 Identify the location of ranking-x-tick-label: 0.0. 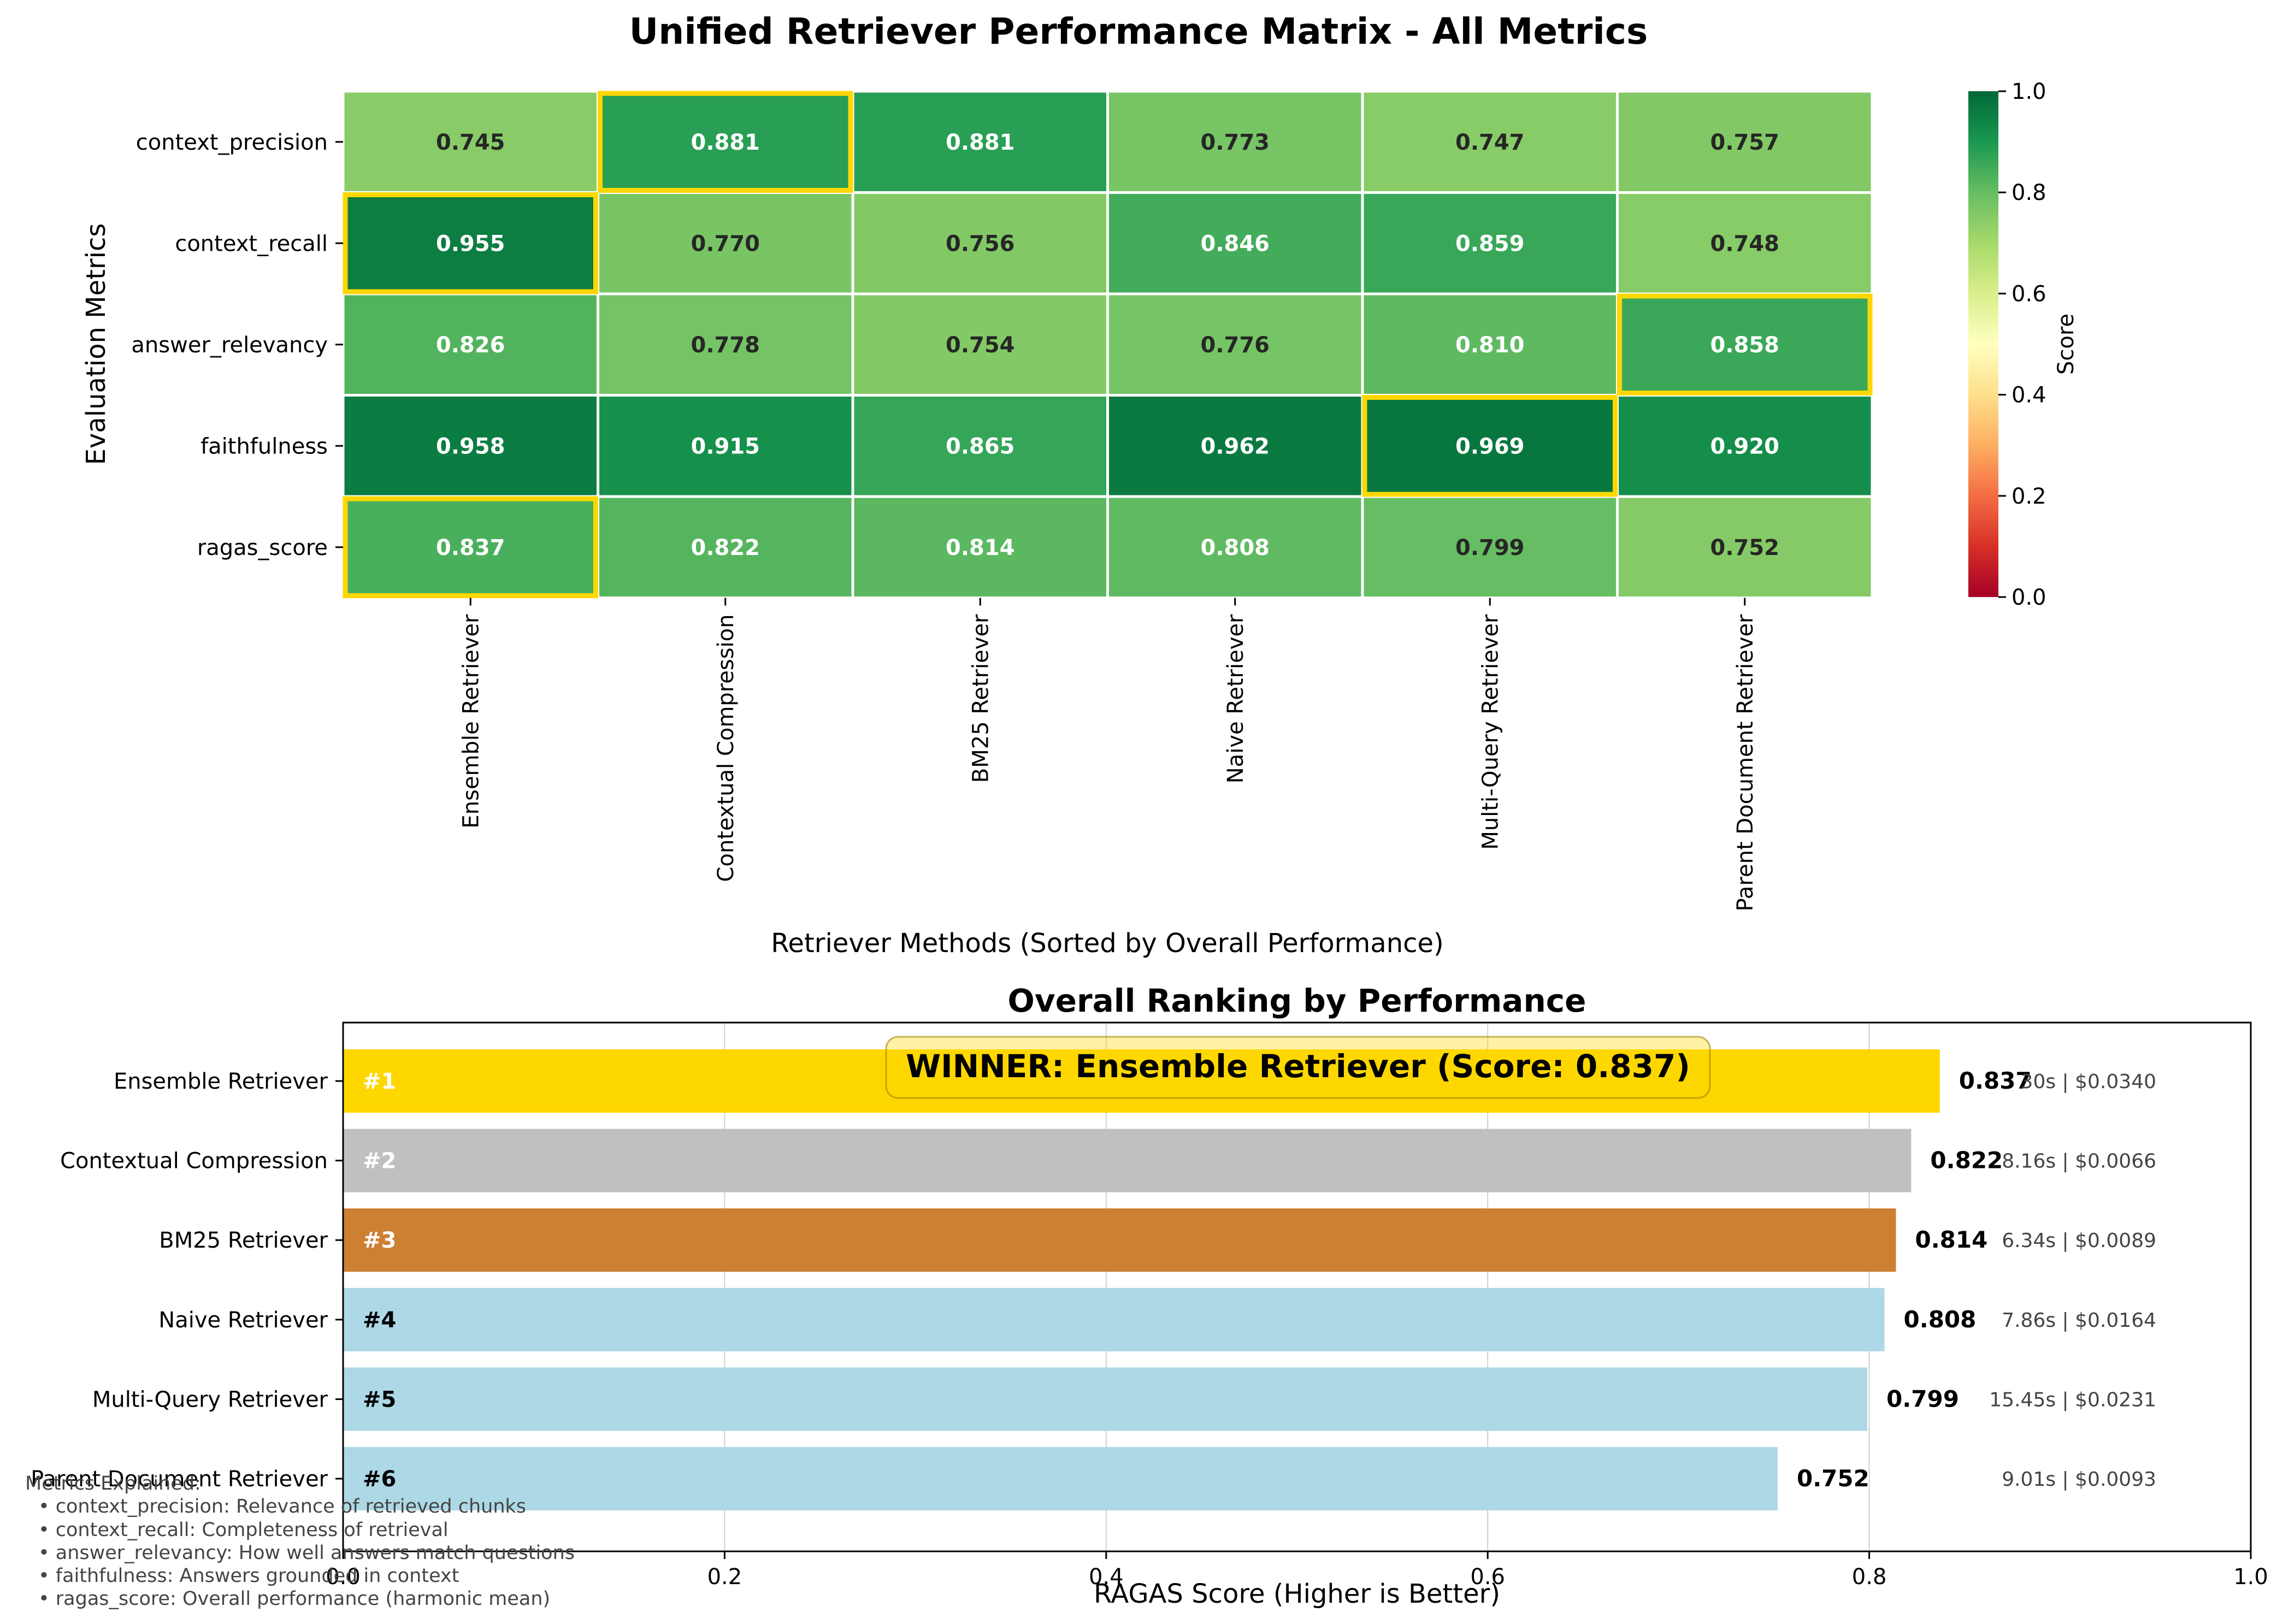
(343, 1577).